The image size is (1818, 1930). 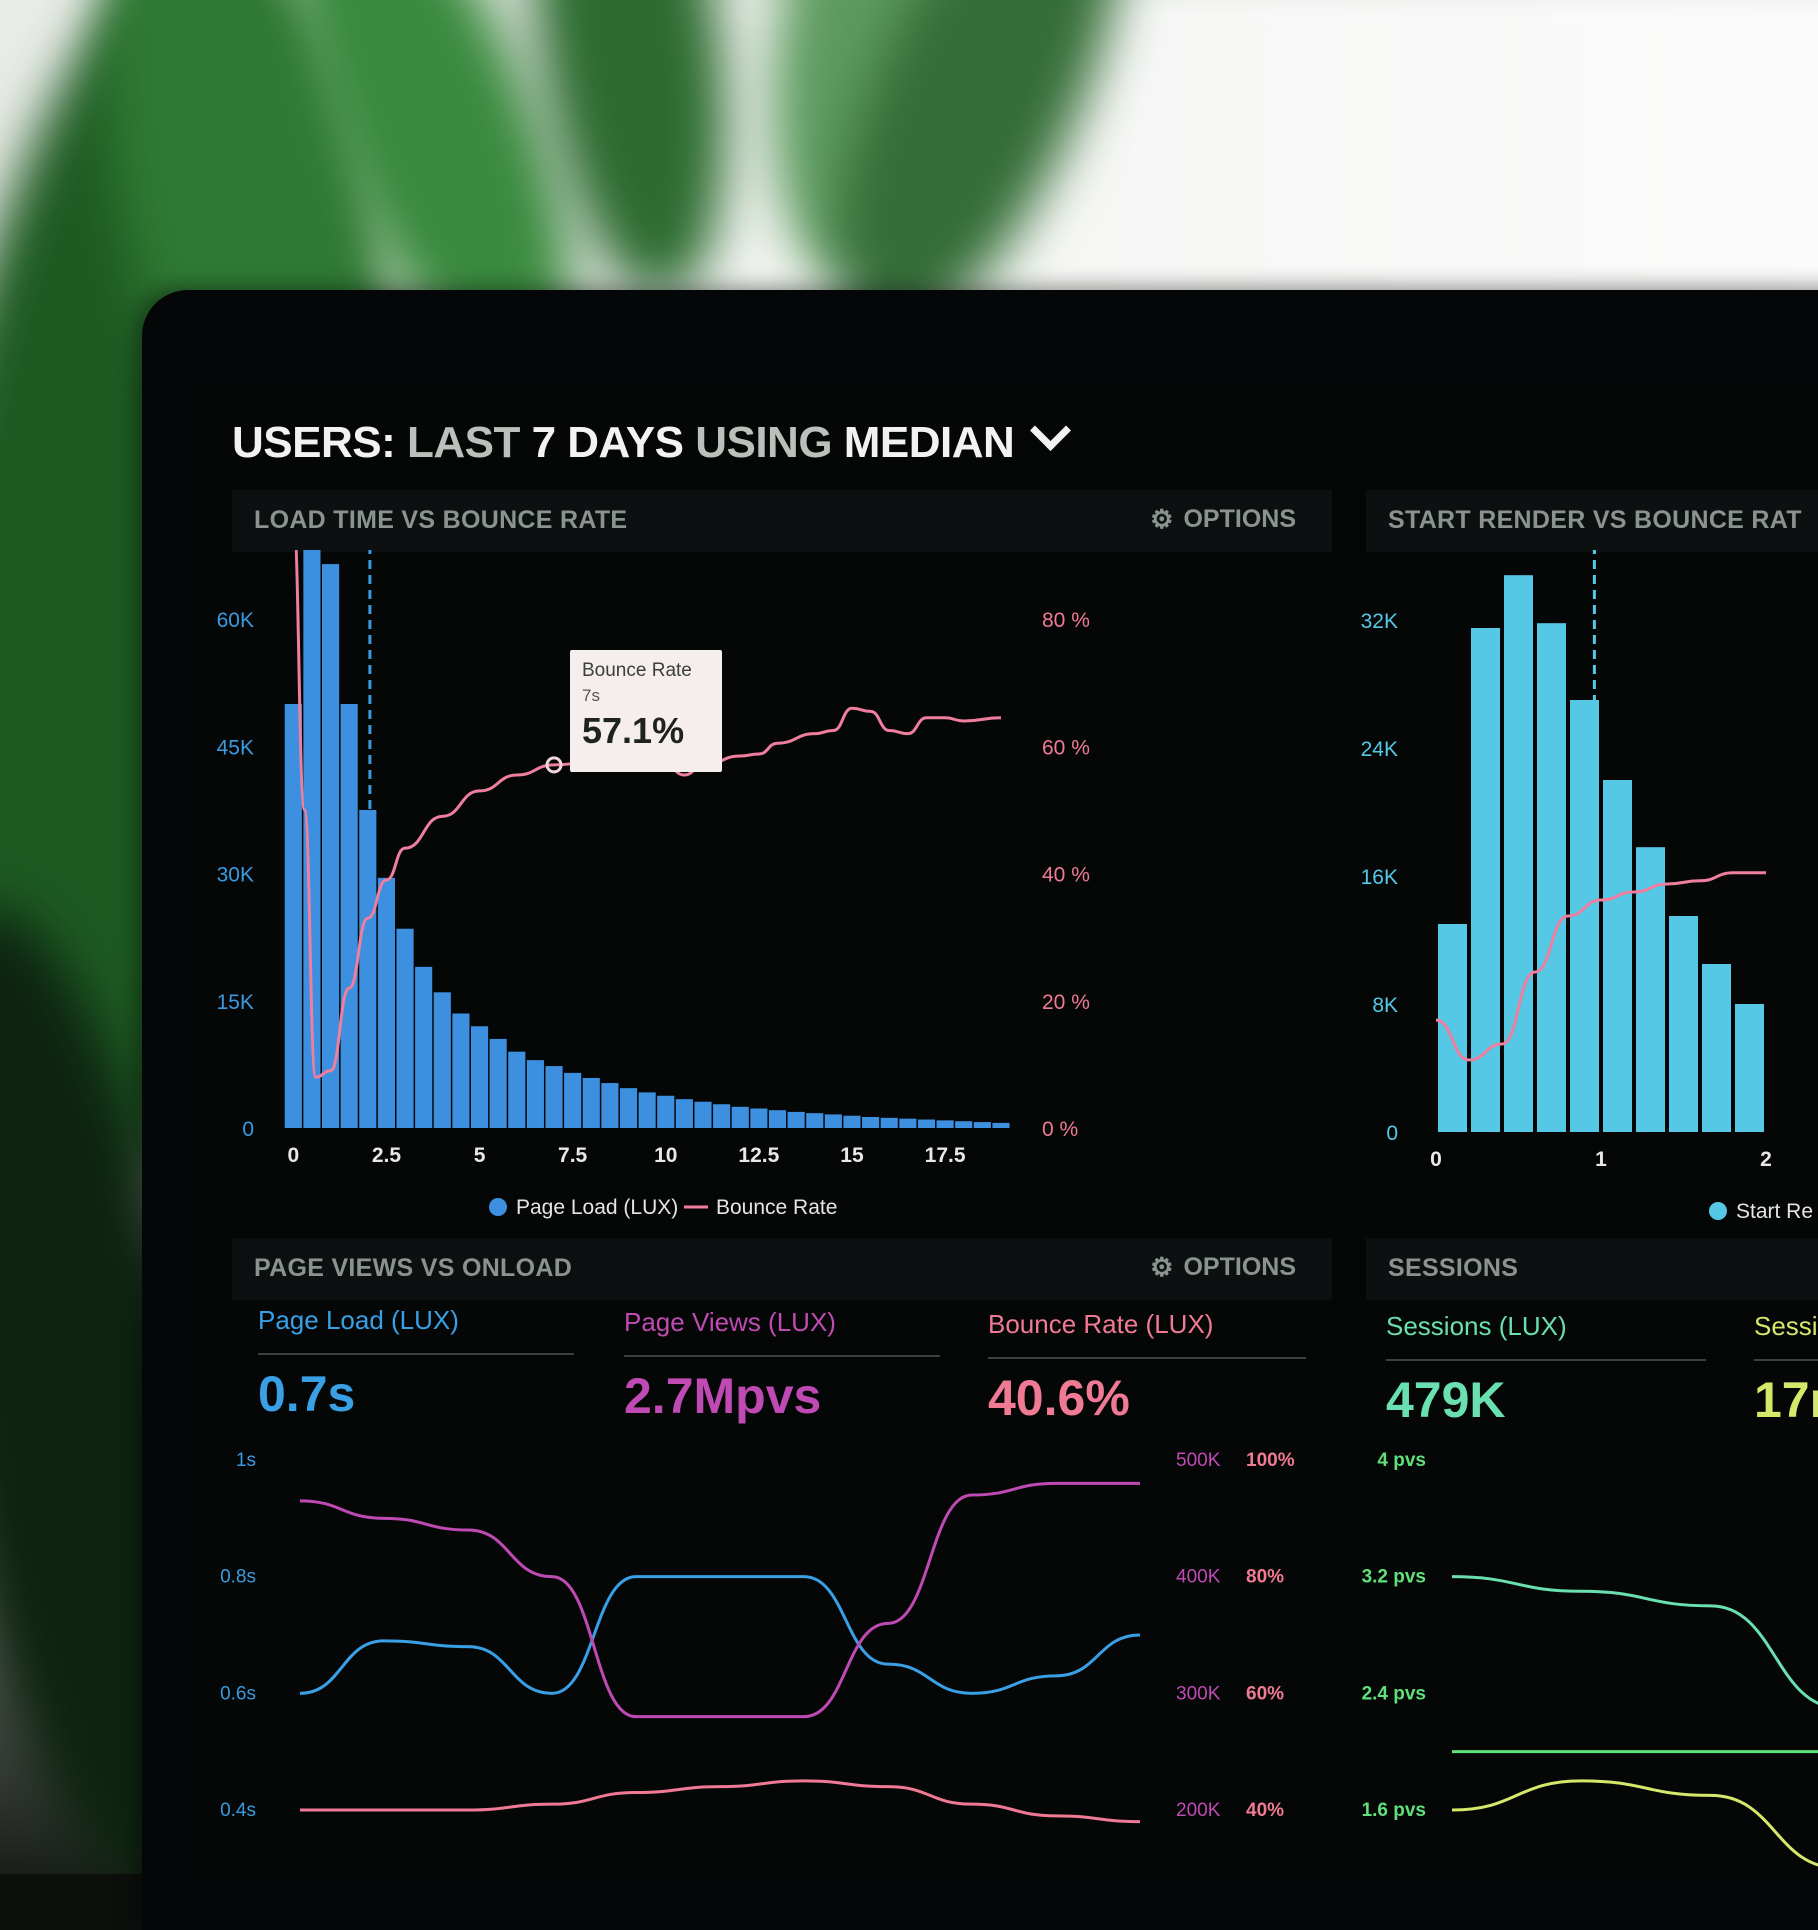 I want to click on tooltip-label: Bounce Rate, so click(x=637, y=670).